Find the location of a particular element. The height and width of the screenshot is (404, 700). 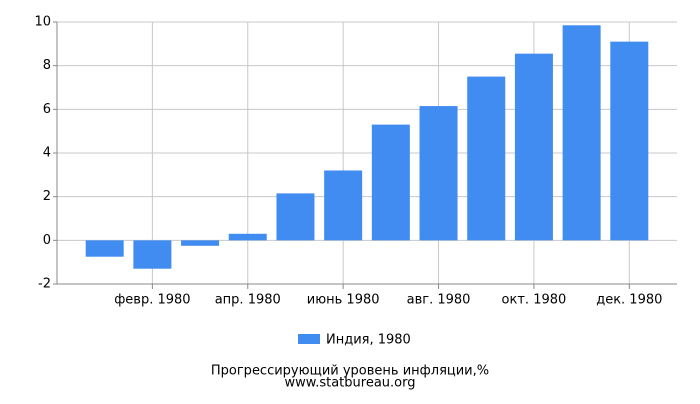

x-tick-label: апр. 1980 is located at coordinates (248, 300).